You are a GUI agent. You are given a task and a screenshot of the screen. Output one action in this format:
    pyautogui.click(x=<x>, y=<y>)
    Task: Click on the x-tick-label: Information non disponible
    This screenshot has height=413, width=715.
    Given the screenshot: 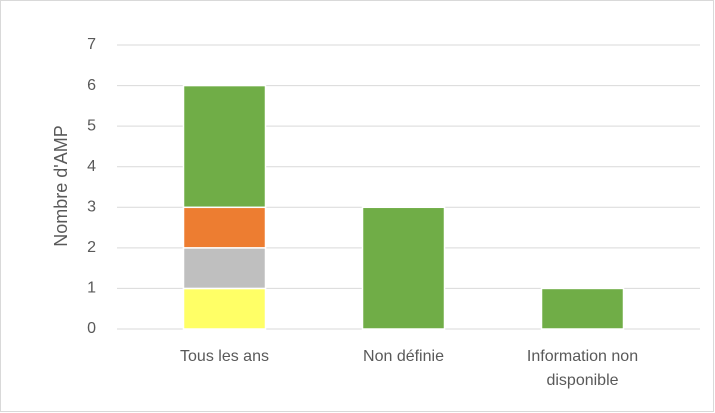 What is the action you would take?
    pyautogui.click(x=582, y=368)
    